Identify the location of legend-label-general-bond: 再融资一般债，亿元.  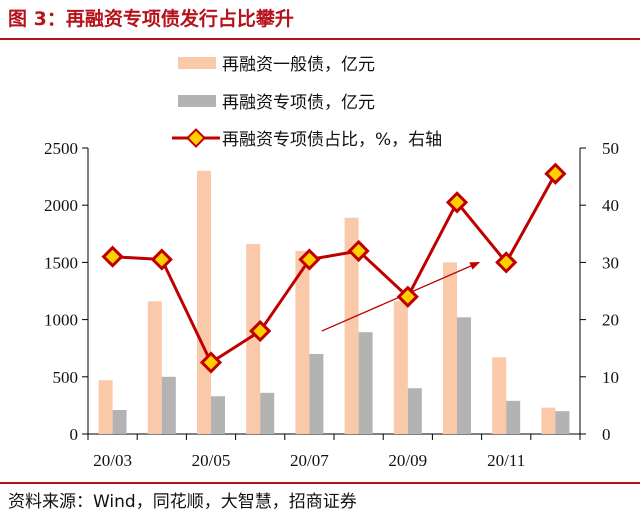
(298, 65).